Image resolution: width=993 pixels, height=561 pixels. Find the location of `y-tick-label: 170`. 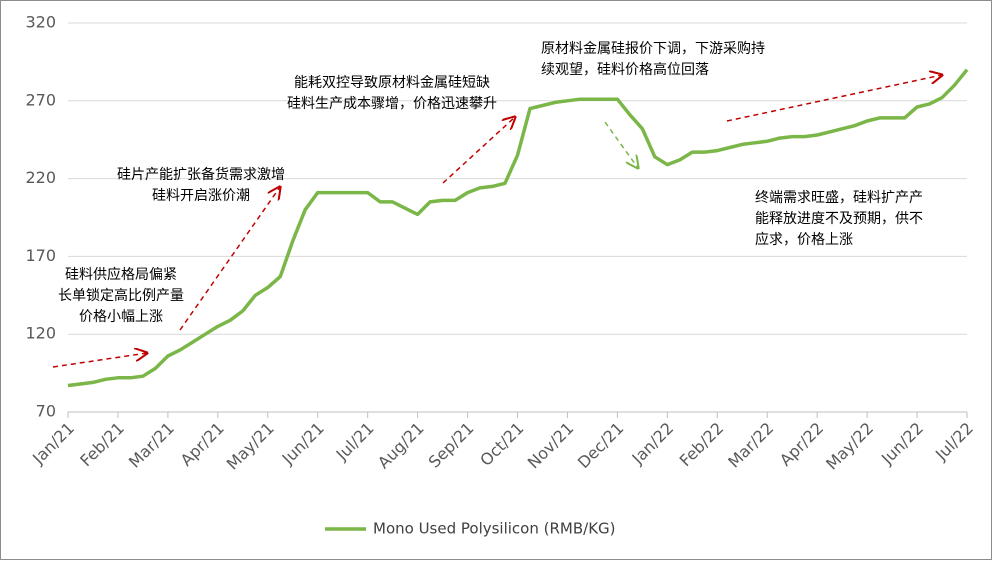

y-tick-label: 170 is located at coordinates (40, 255).